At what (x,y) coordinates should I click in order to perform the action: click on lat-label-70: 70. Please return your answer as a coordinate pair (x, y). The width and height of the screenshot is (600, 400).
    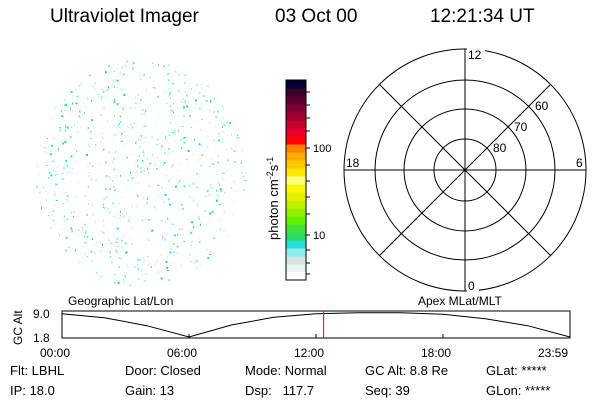
    Looking at the image, I should click on (521, 127).